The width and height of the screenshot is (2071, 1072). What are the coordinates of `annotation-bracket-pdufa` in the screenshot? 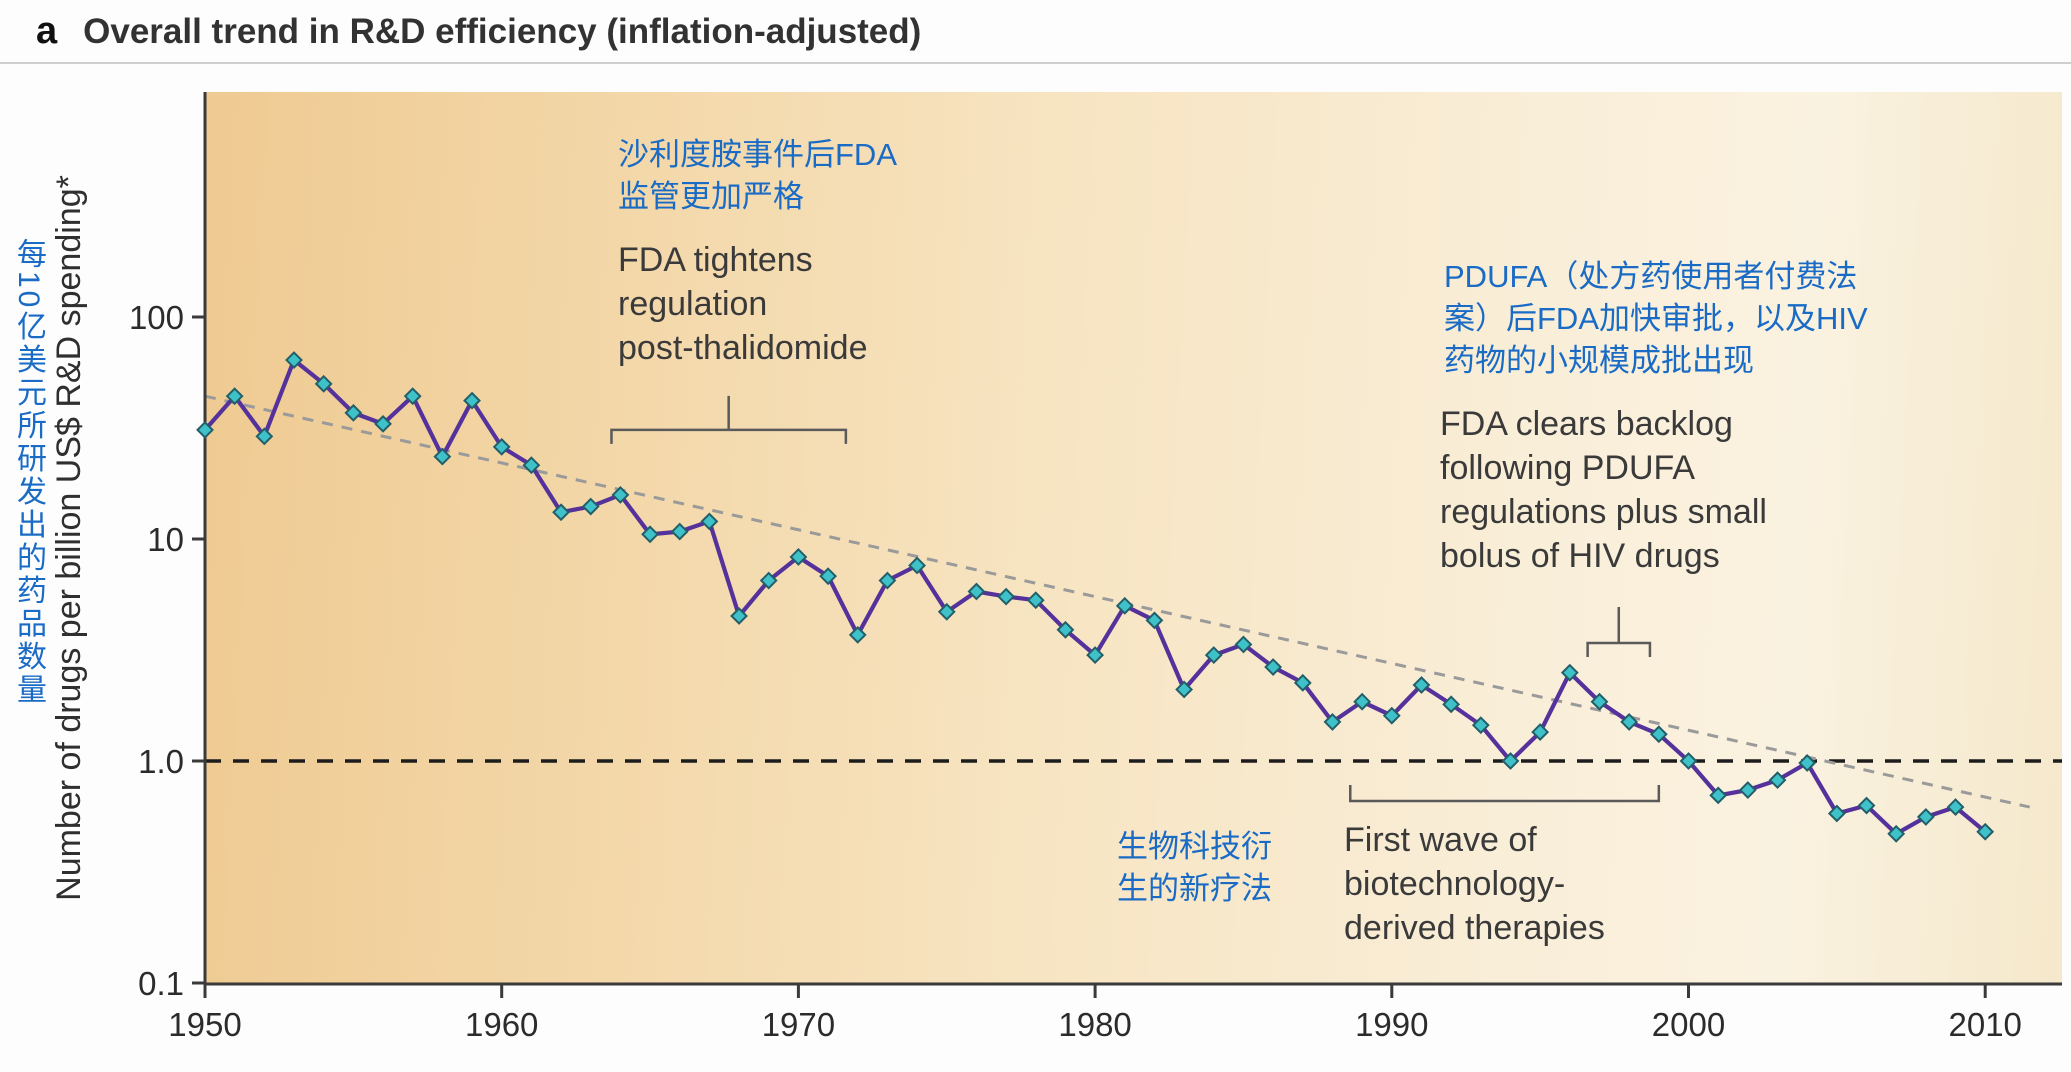 It's located at (1619, 632).